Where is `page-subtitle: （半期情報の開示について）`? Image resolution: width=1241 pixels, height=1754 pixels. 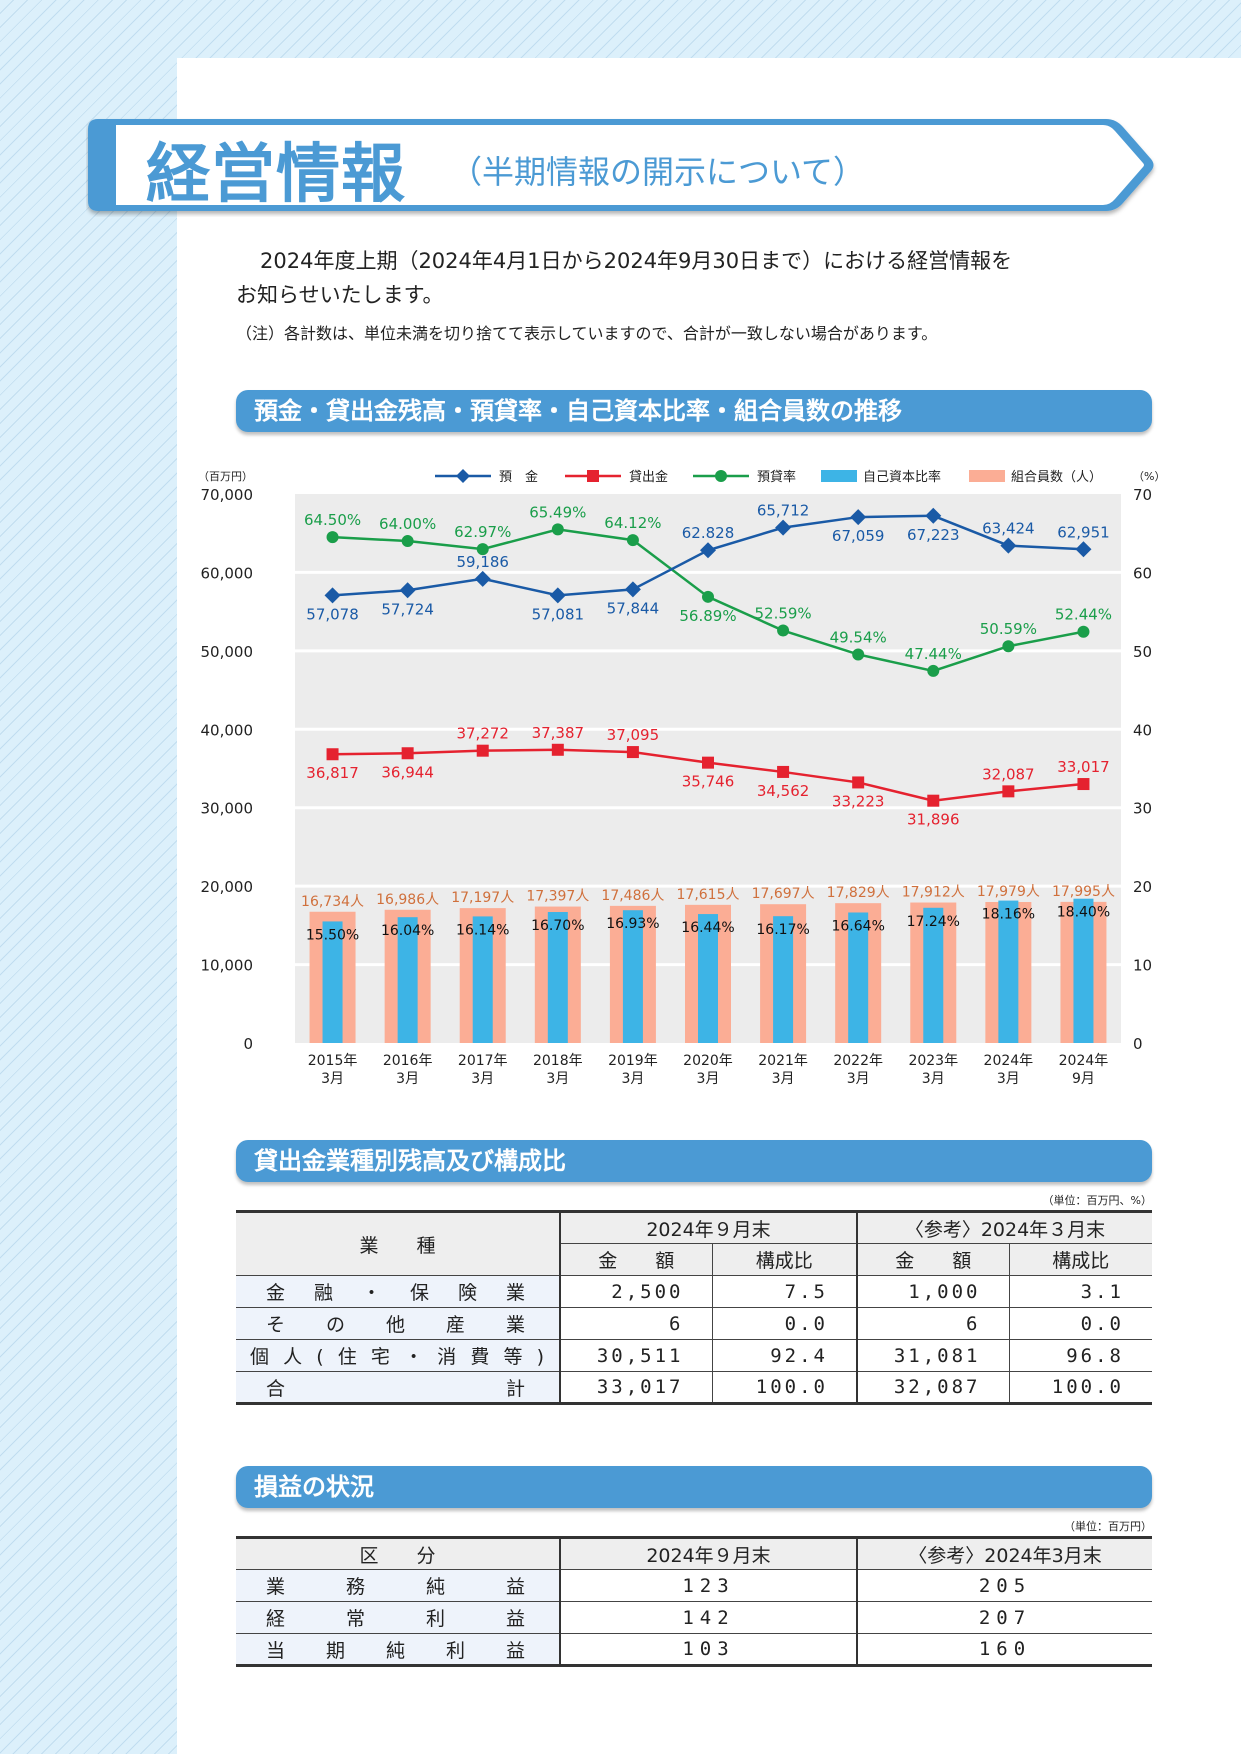
page-subtitle: （半期情報の開示について） is located at coordinates (658, 172).